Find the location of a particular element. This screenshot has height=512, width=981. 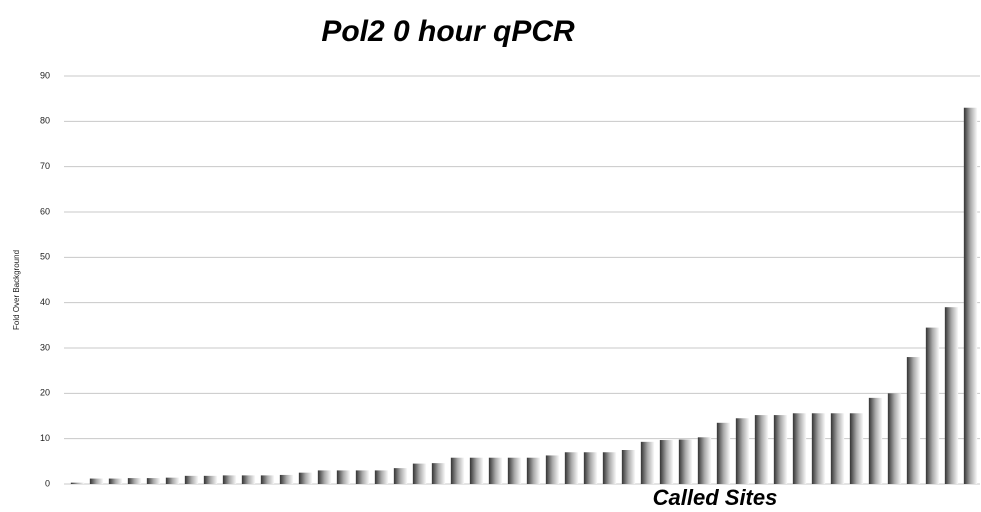

y-tick-label: 50 is located at coordinates (45, 257).